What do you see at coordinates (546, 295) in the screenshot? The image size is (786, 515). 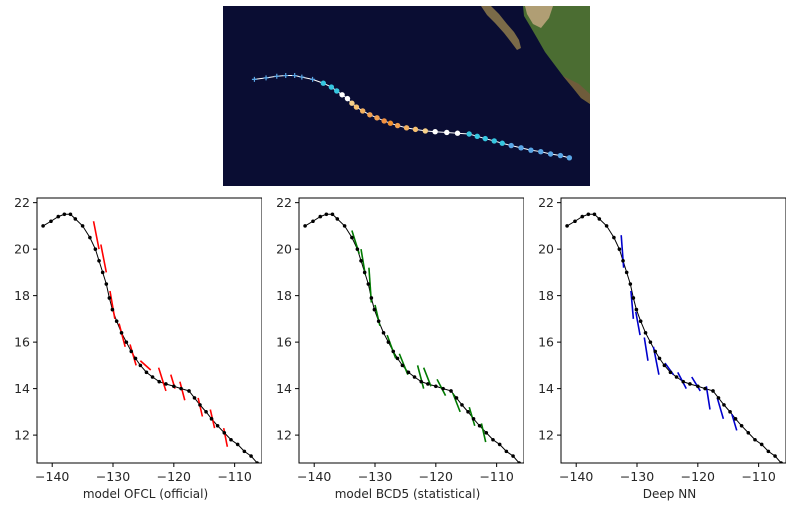 I see `y-tick-label: 18` at bounding box center [546, 295].